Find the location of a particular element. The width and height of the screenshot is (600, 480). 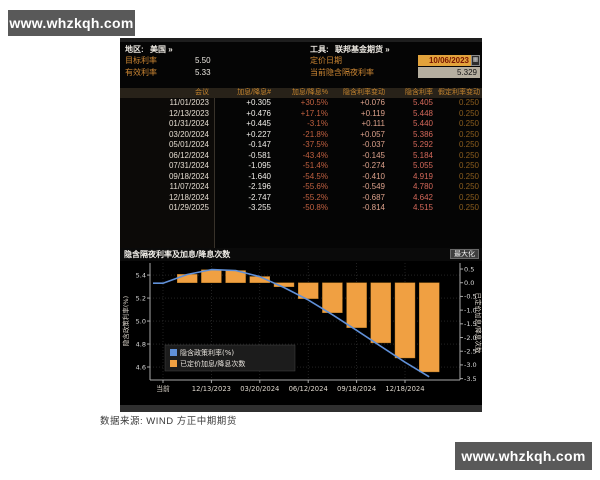

implied-overnight-label: 当前隐含隔夜利率 is located at coordinates (342, 72).